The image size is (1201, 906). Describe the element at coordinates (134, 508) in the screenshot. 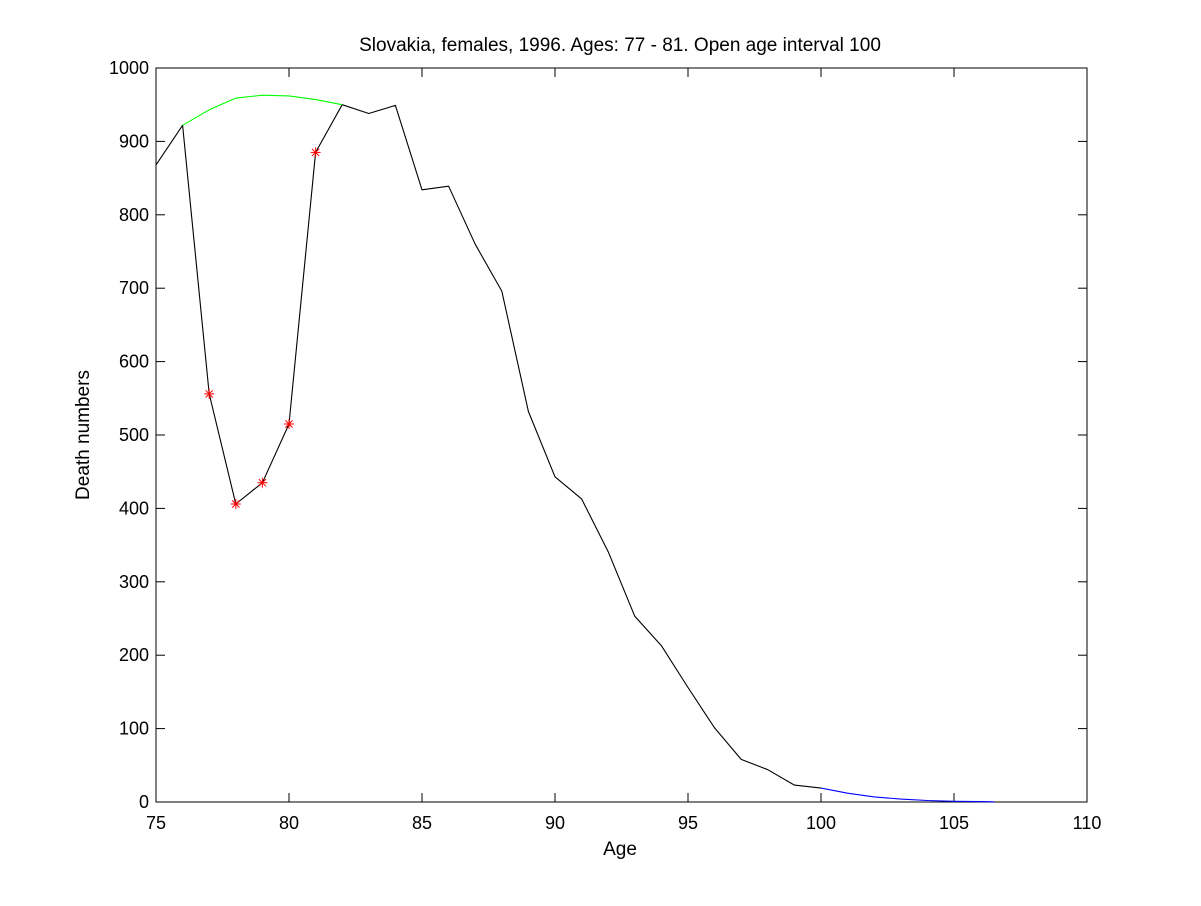

I see `y-tick-label: 400` at that location.